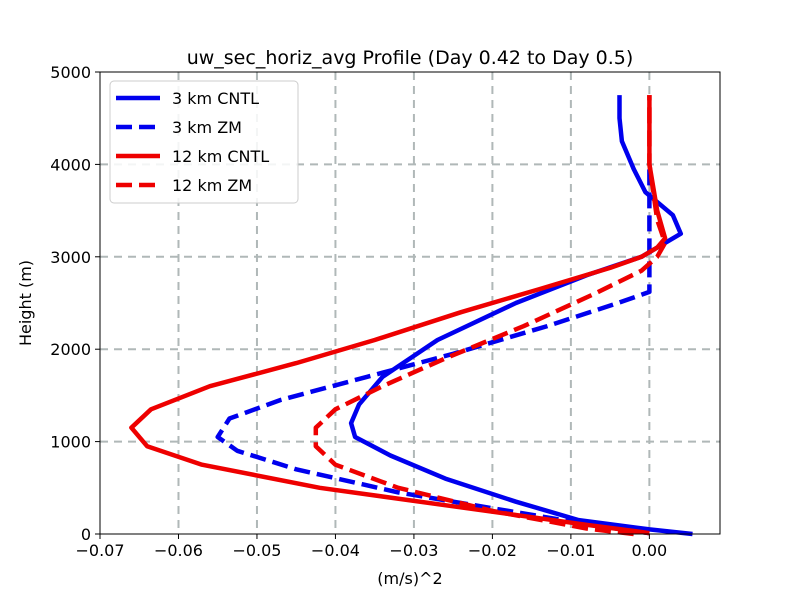 Image resolution: width=800 pixels, height=600 pixels. Describe the element at coordinates (212, 185) in the screenshot. I see `legend-label: 12 km ZM` at that location.